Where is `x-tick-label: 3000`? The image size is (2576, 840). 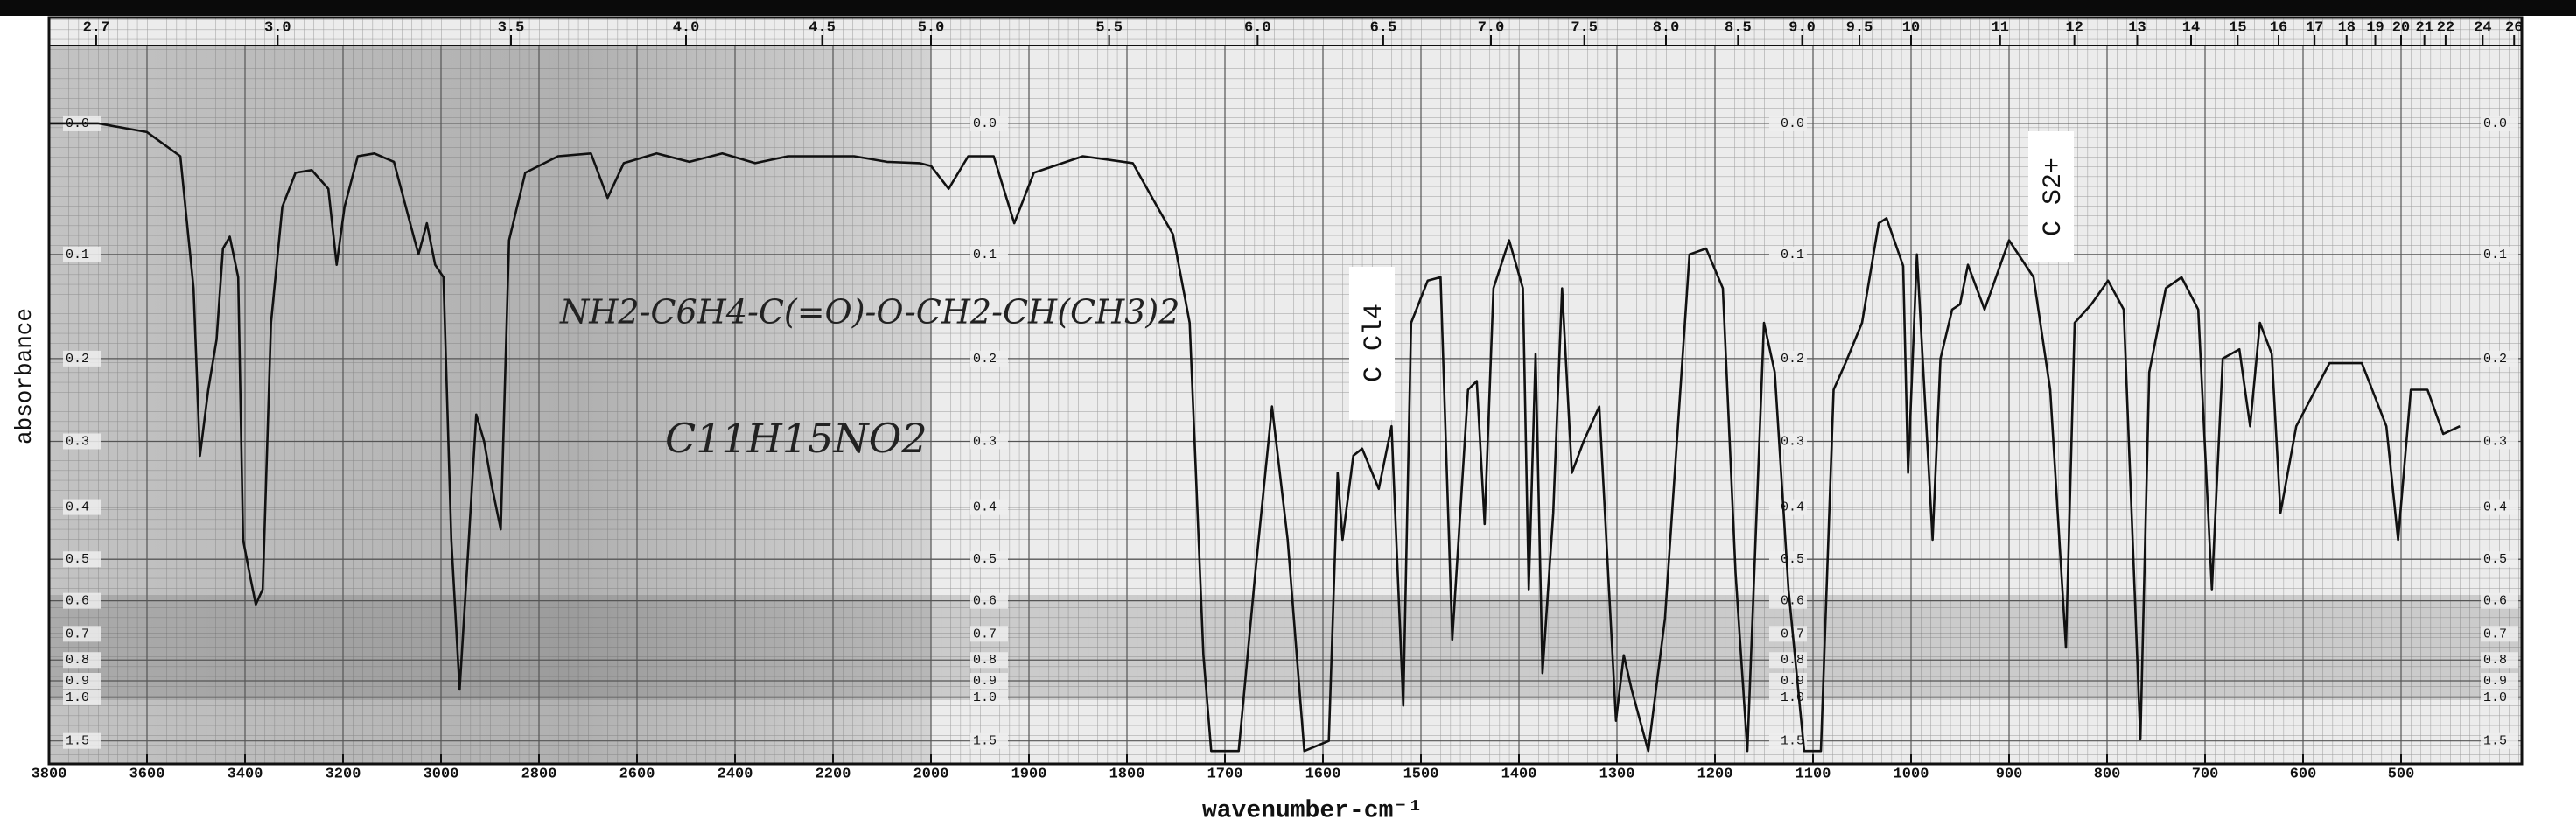
x-tick-label: 3000 is located at coordinates (441, 774).